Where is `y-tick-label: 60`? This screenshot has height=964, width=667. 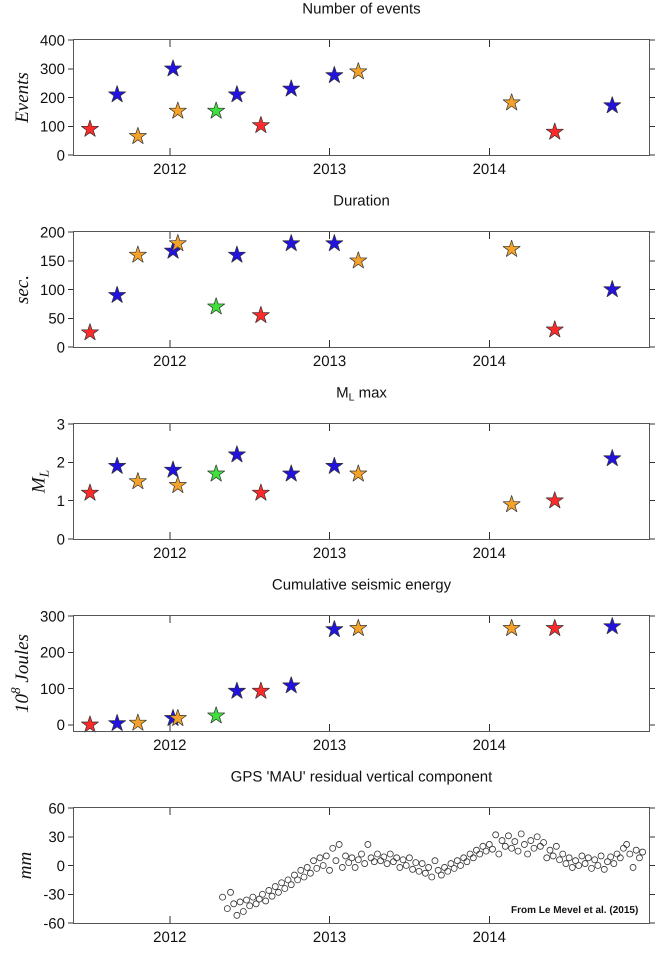
y-tick-label: 60 is located at coordinates (56, 809).